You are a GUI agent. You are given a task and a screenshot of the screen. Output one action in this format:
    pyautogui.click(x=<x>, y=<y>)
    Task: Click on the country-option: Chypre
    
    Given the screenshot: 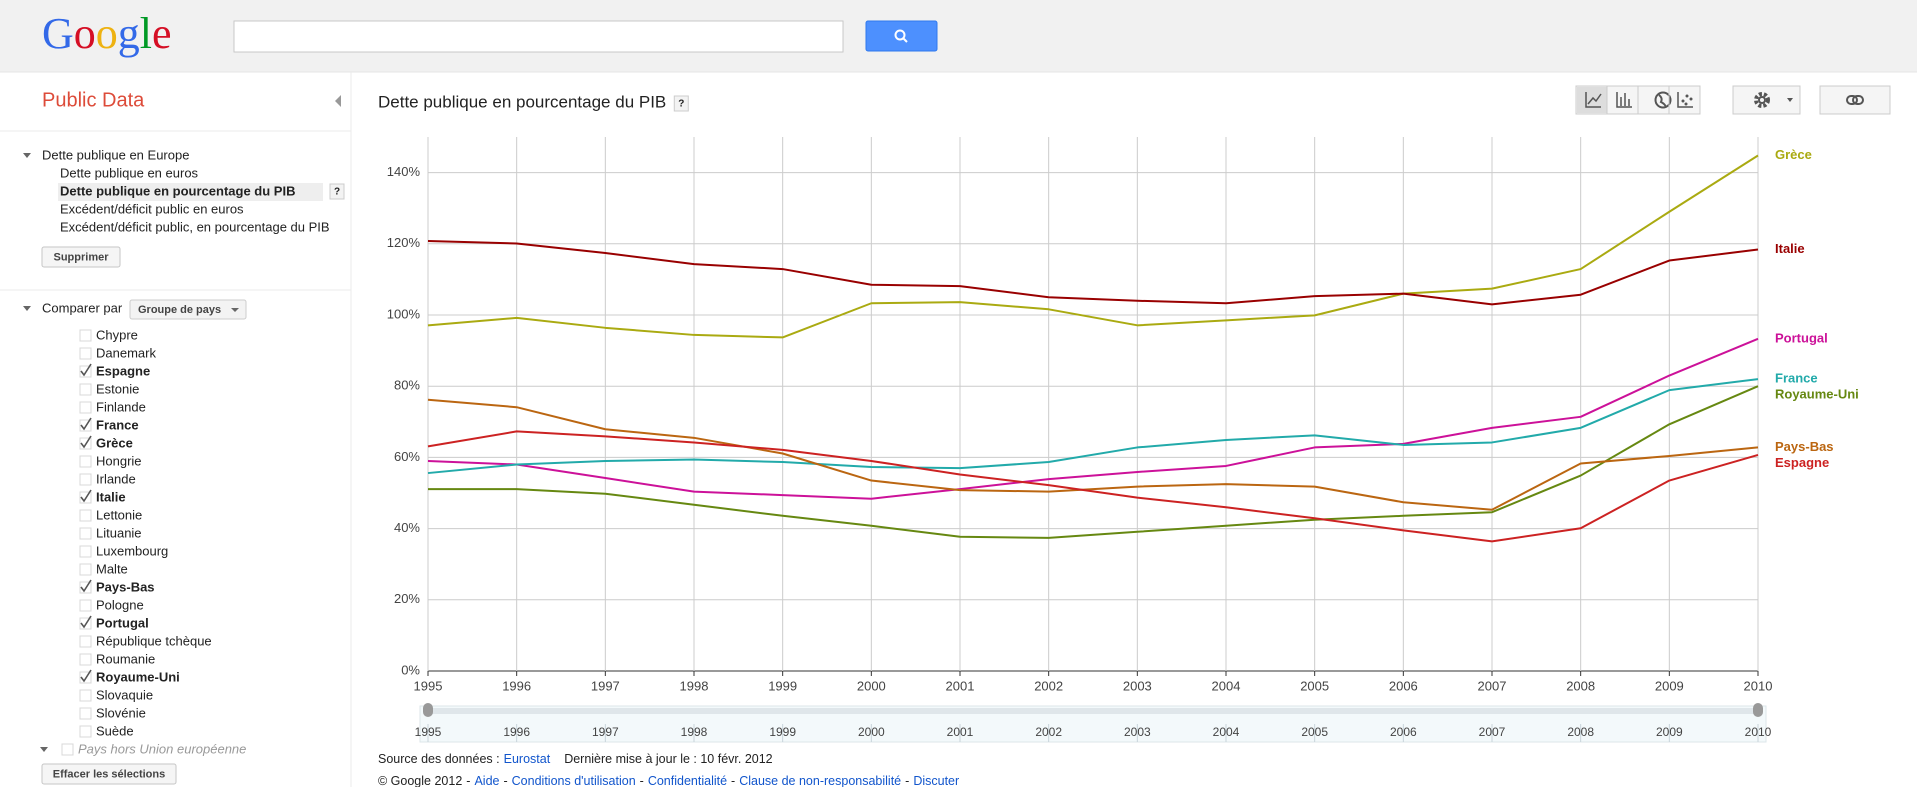 What is the action you would take?
    pyautogui.click(x=108, y=334)
    